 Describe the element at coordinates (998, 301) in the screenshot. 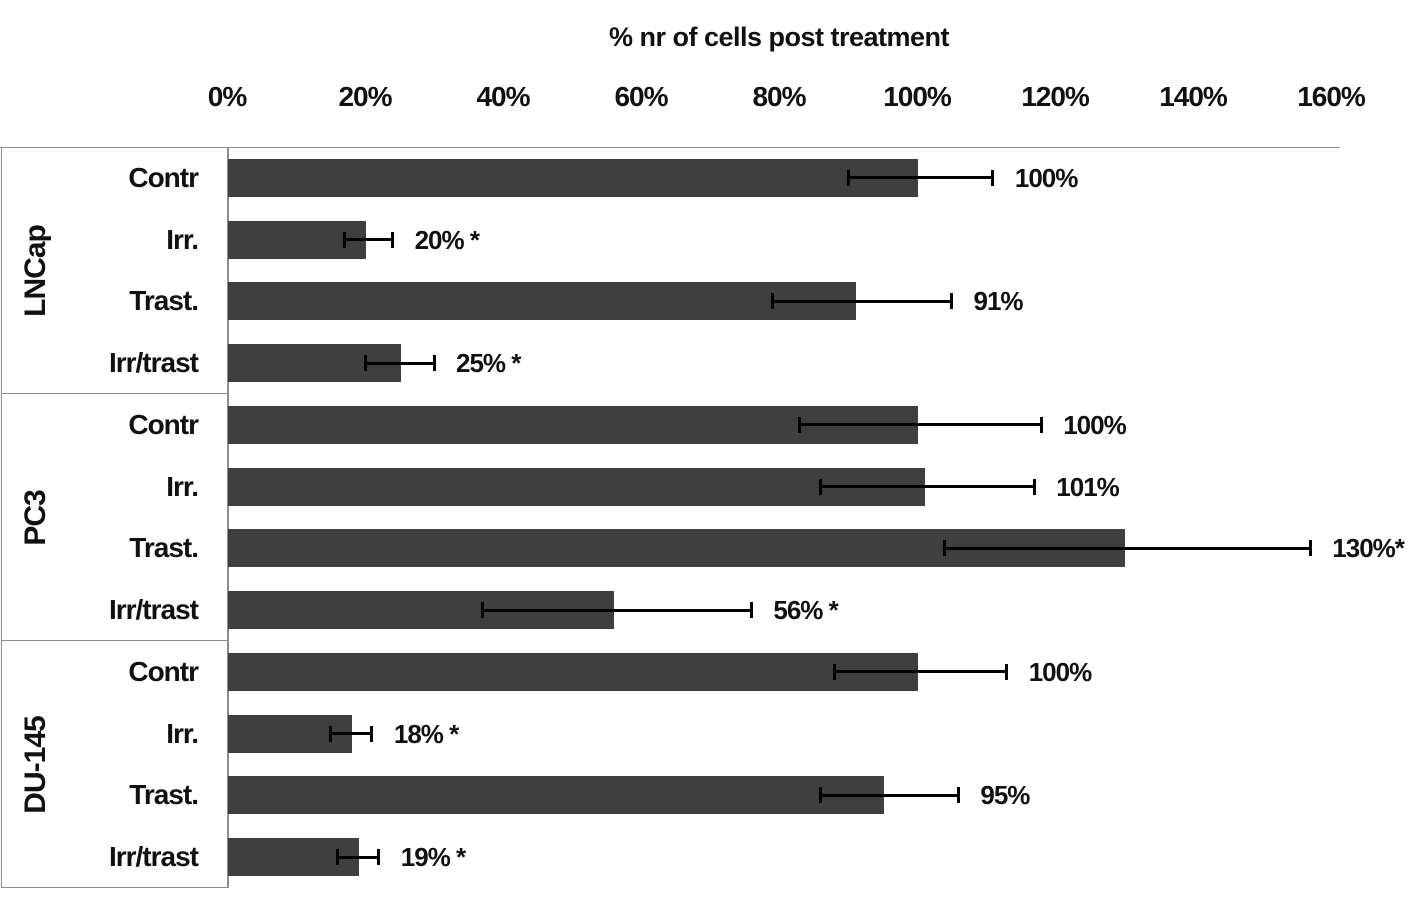

I see `value-label: 91%` at that location.